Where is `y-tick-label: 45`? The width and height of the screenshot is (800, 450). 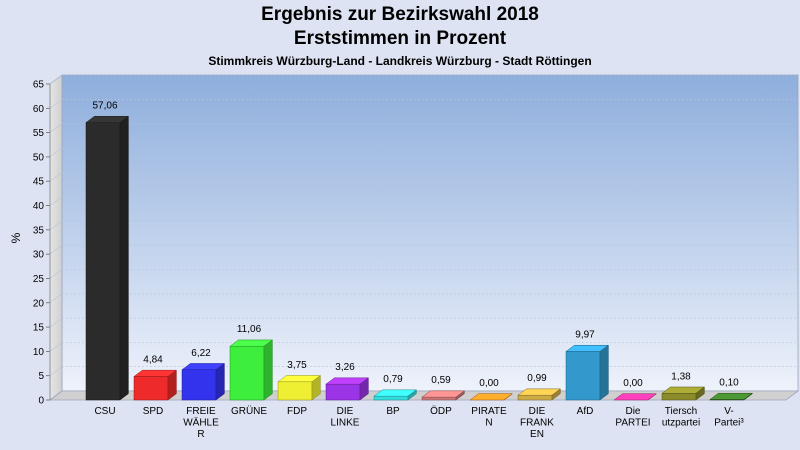
y-tick-label: 45 is located at coordinates (39, 182).